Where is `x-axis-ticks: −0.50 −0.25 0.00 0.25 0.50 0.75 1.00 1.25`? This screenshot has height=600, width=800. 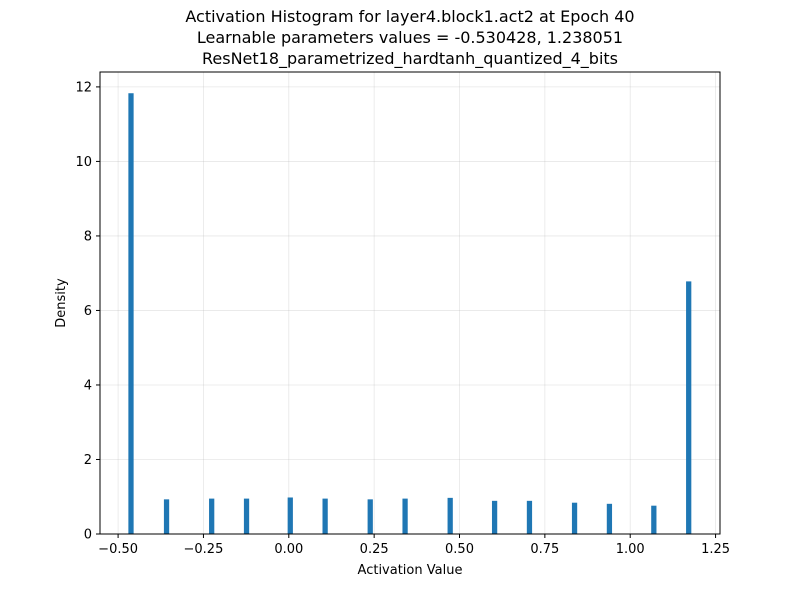
x-axis-ticks: −0.50 −0.25 0.00 0.25 0.50 0.75 1.00 1.25 is located at coordinates (414, 545).